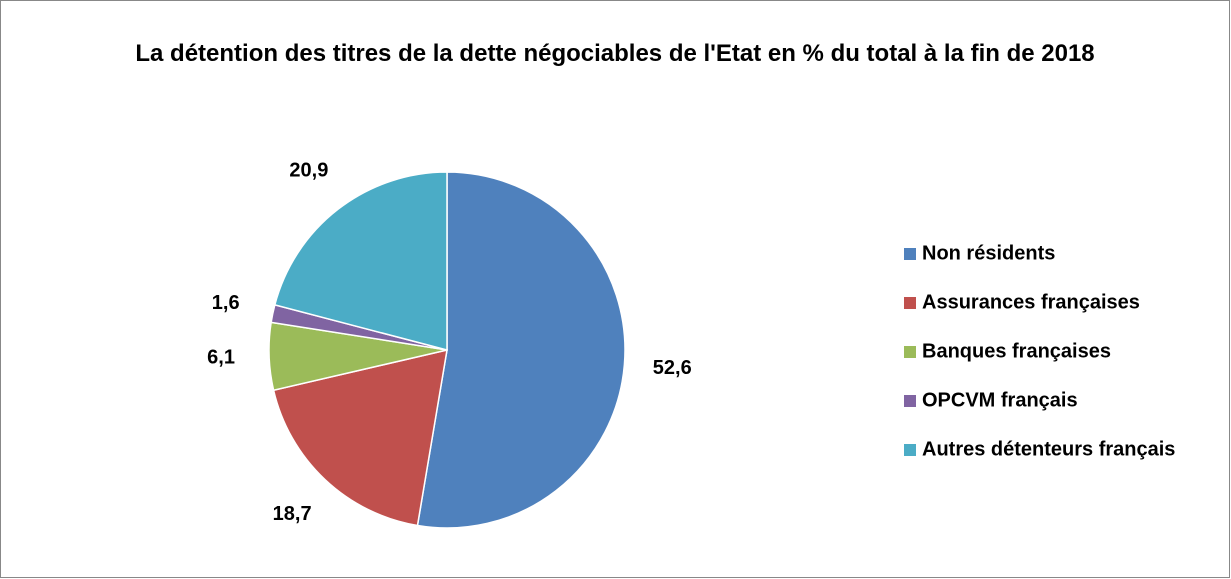 Image resolution: width=1231 pixels, height=579 pixels. I want to click on data-label: 18,7, so click(292, 514).